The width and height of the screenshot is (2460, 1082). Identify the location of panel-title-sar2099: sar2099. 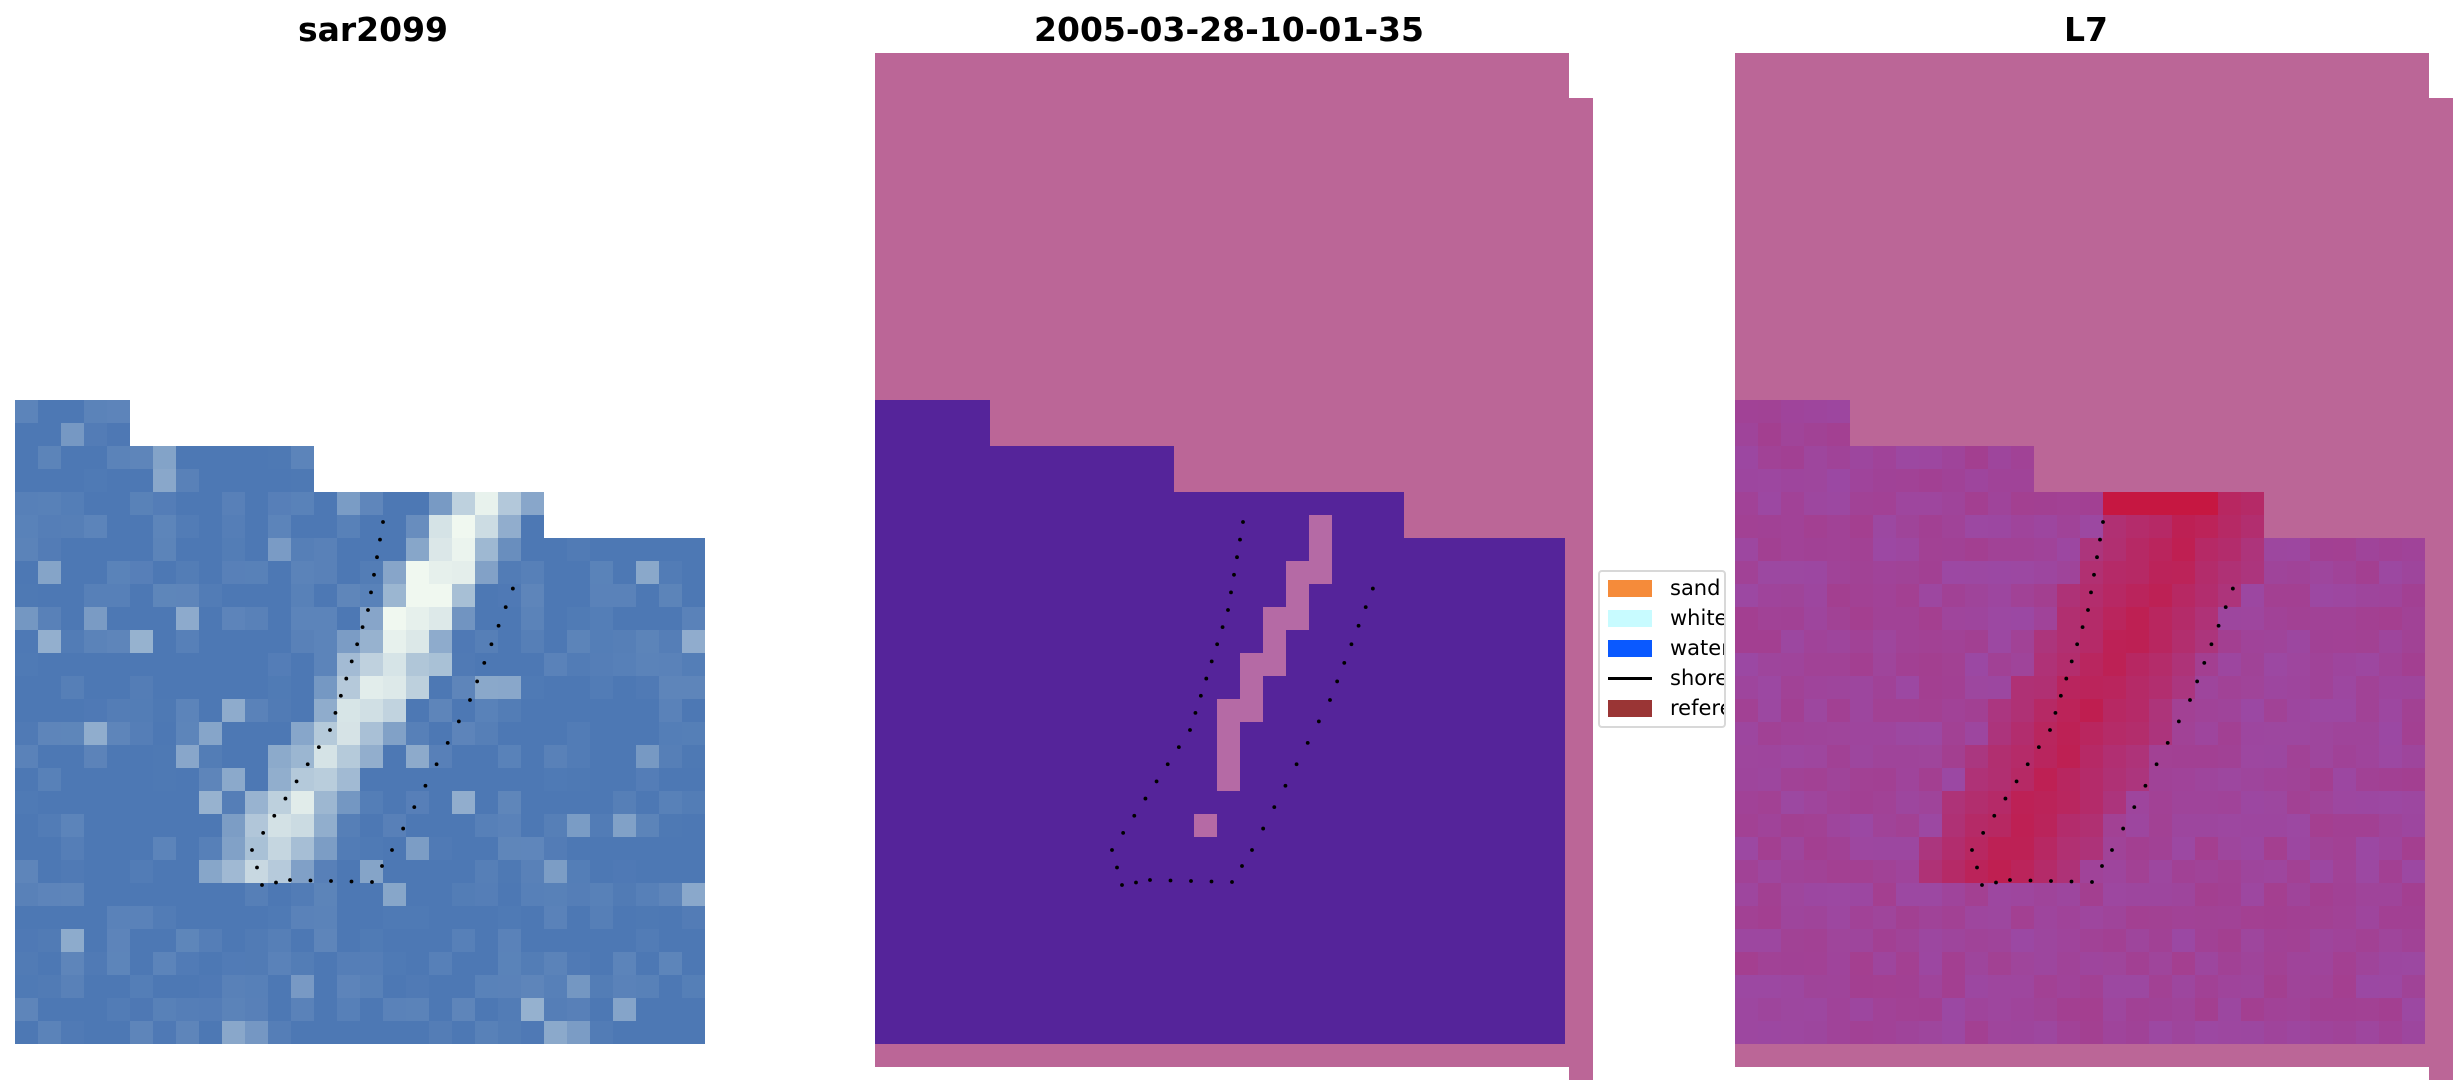
(373, 29).